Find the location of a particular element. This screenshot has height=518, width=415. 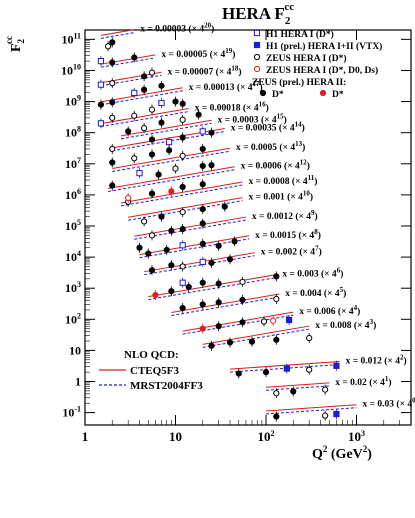

series-x-label: x = 0.0012 (× 49) is located at coordinates (285, 215).